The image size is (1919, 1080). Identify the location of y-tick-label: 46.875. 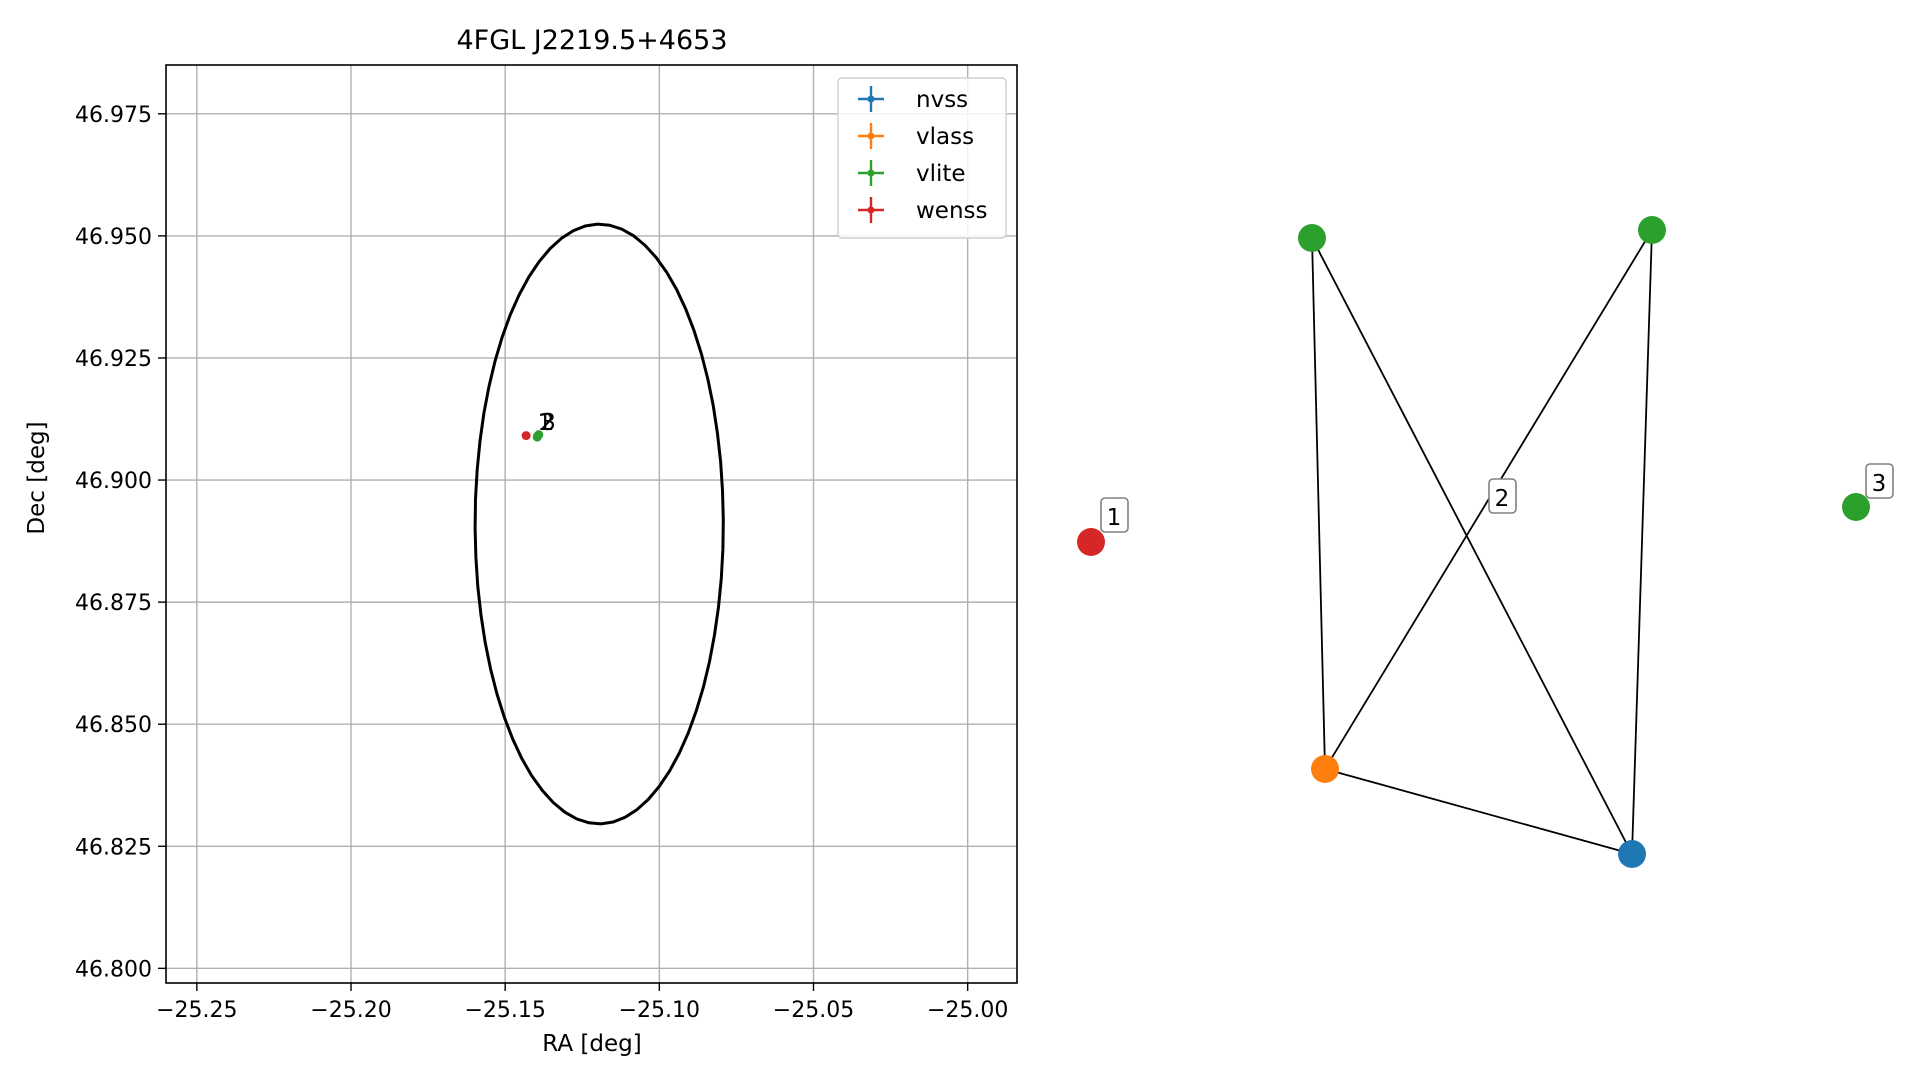
(113, 603).